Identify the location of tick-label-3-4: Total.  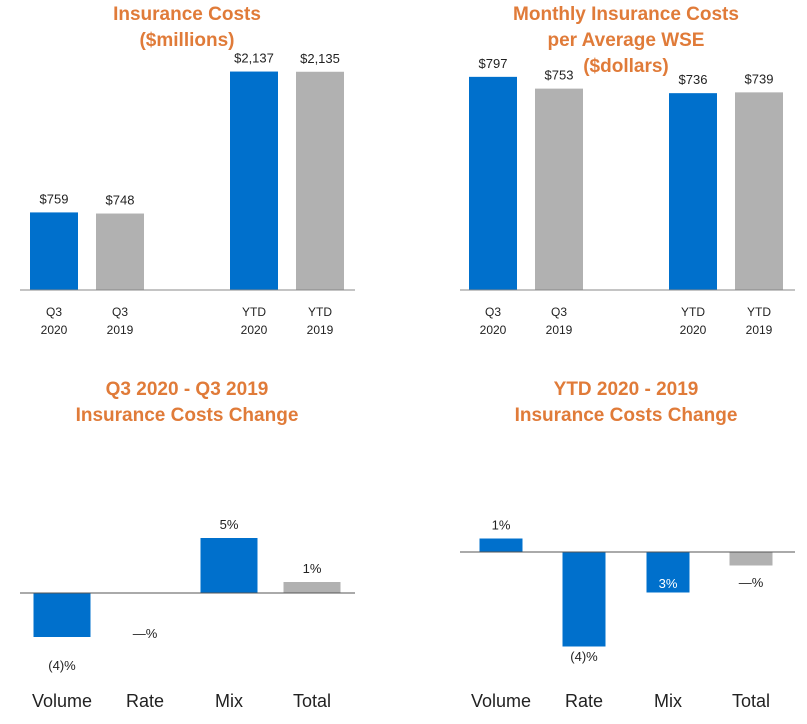
(312, 701).